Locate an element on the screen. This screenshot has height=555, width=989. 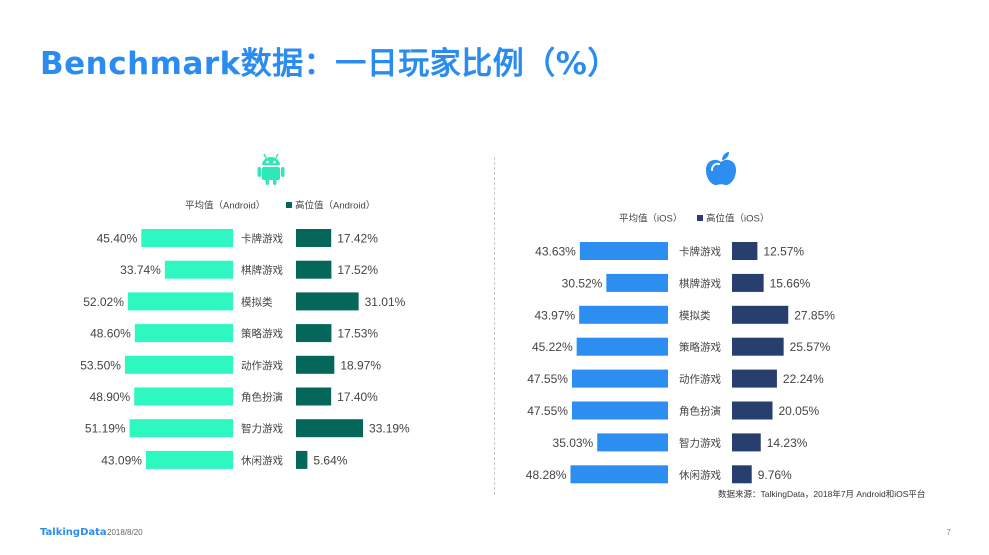
ios-avg-value-label: 30.52% is located at coordinates (582, 283).